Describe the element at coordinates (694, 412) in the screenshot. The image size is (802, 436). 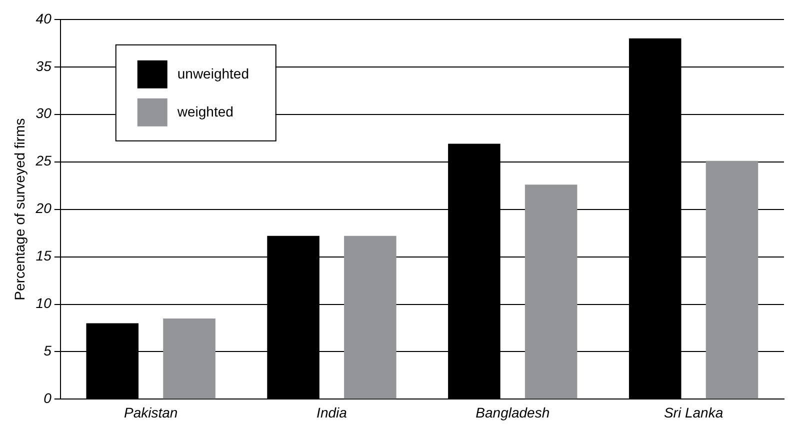
I see `x-tick-label: Sri Lanka` at that location.